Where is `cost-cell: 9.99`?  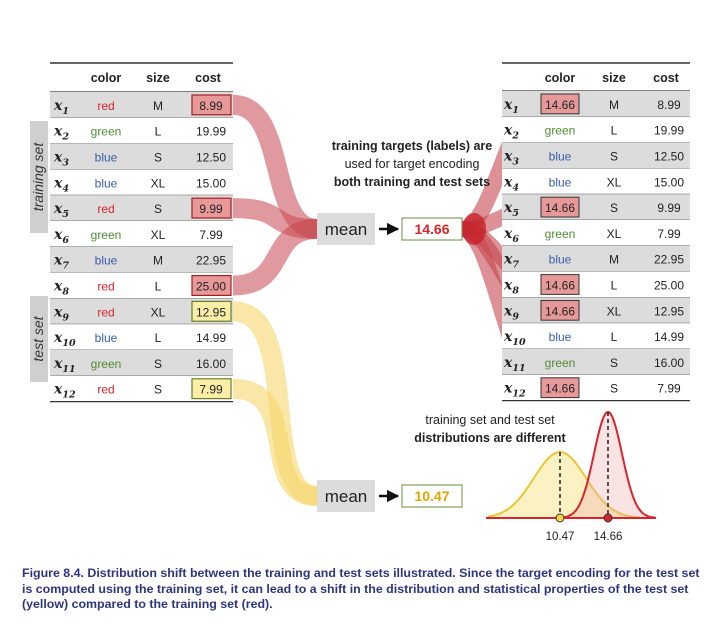
cost-cell: 9.99 is located at coordinates (211, 209).